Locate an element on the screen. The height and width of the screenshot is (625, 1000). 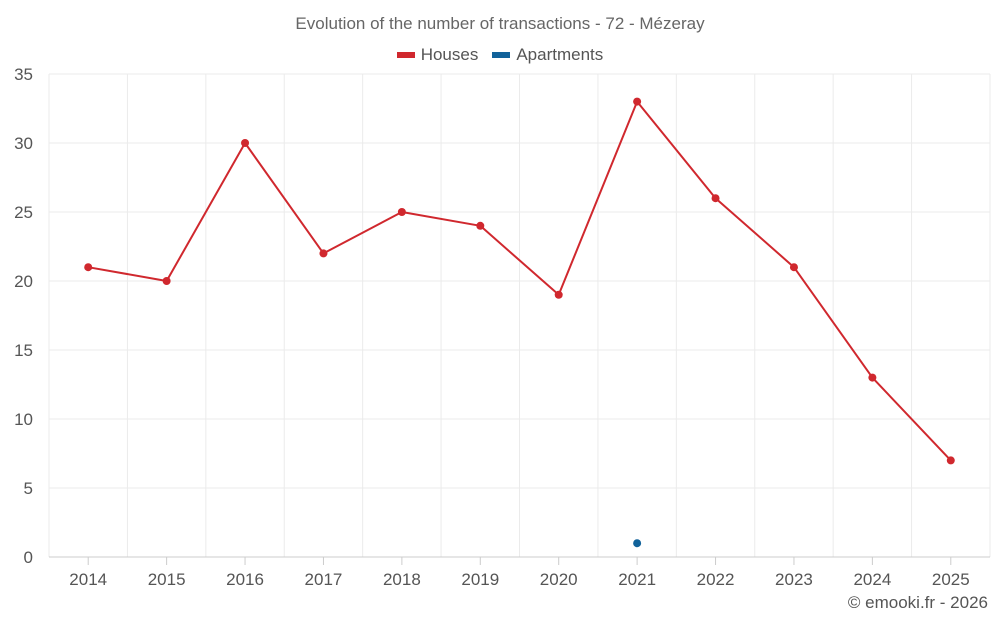
x-tick-label: 2023 is located at coordinates (794, 579).